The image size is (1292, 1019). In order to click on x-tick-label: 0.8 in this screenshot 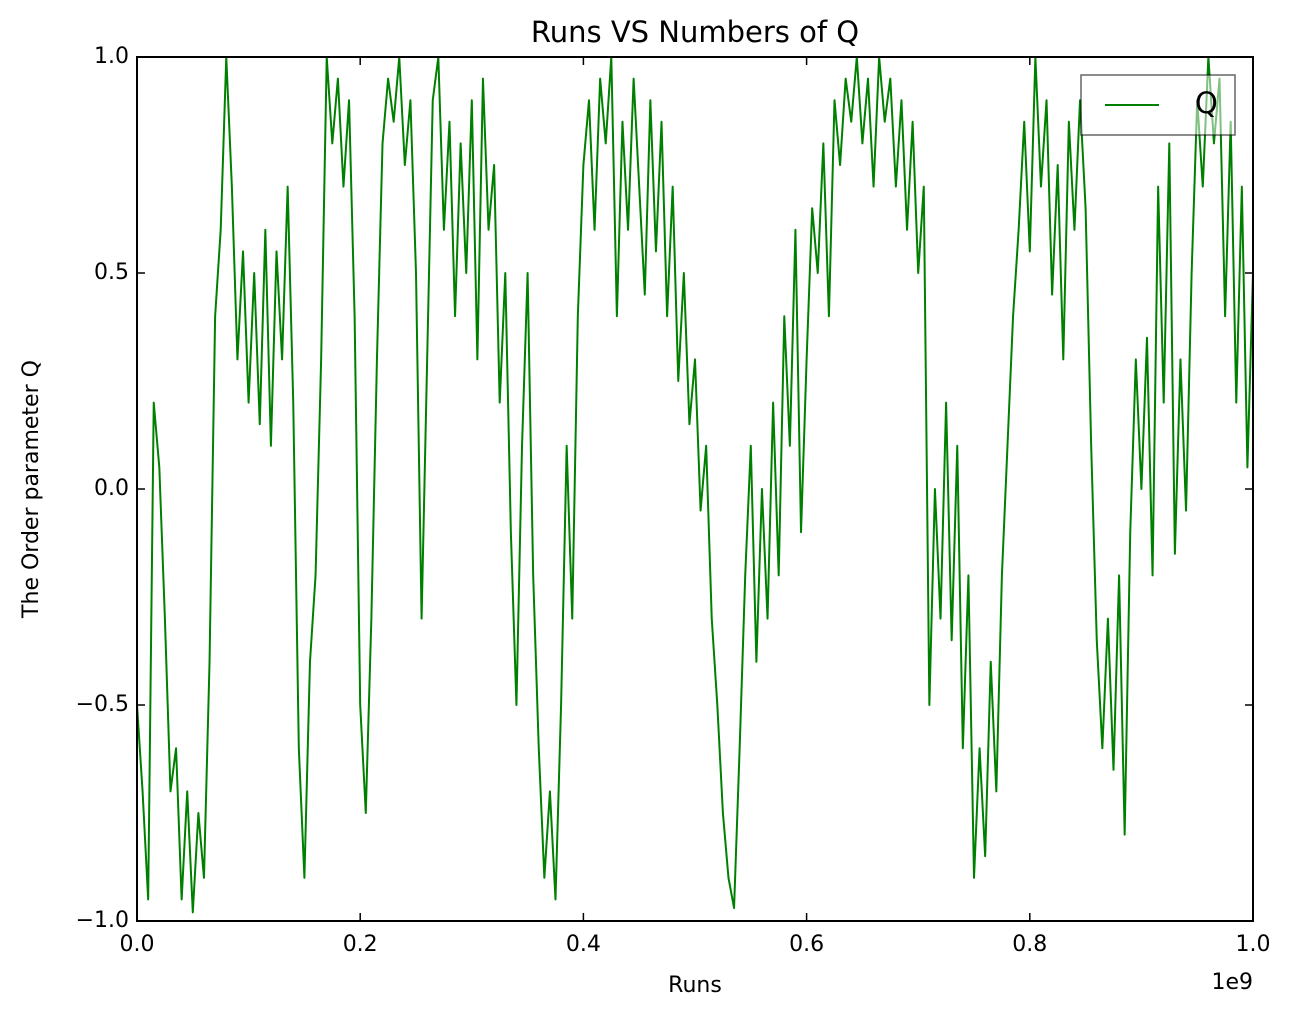, I will do `click(1029, 944)`.